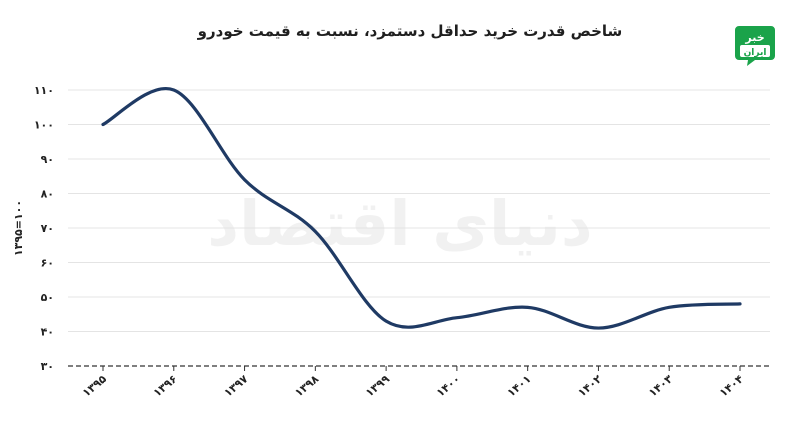 The width and height of the screenshot is (800, 425). Describe the element at coordinates (47, 159) in the screenshot. I see `y-tick-label: ۹۰` at that location.